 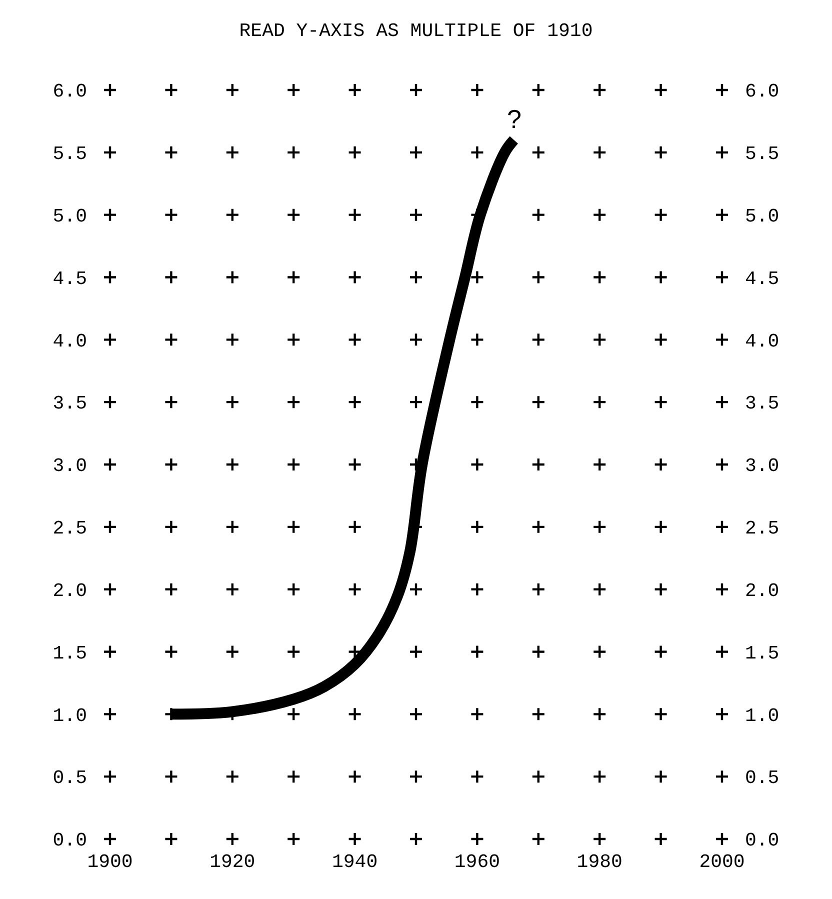 I want to click on chart-title: READ Y-AXIS AS MULTIPLE OF 1910, so click(x=416, y=31).